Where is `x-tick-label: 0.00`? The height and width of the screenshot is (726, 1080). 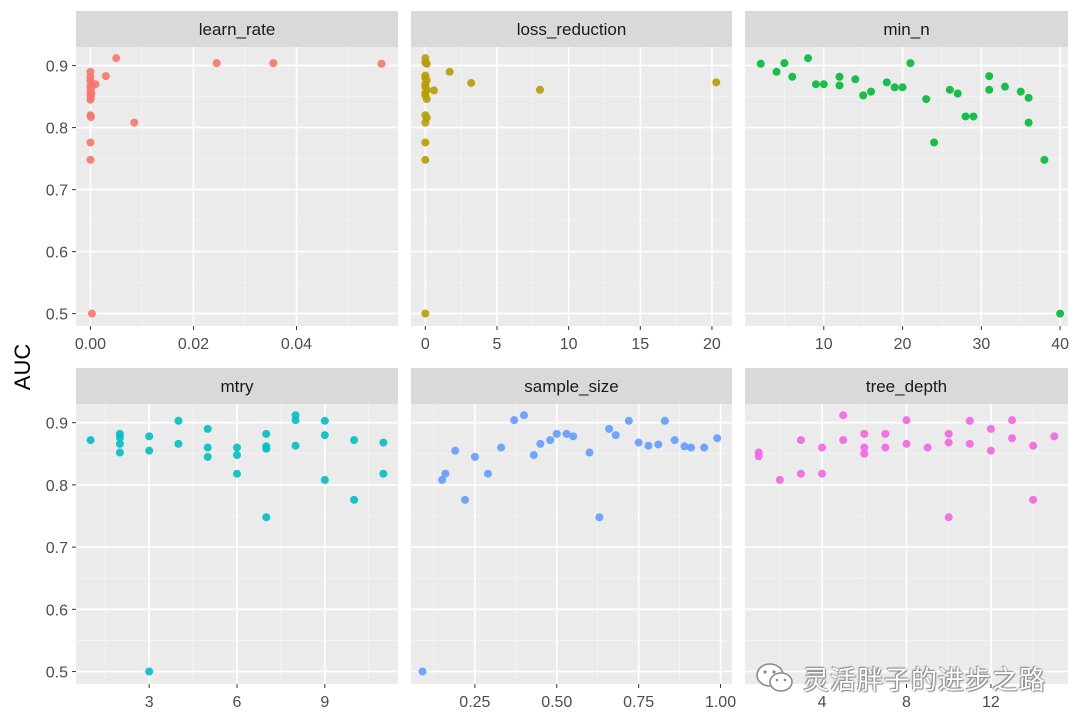 x-tick-label: 0.00 is located at coordinates (90, 344).